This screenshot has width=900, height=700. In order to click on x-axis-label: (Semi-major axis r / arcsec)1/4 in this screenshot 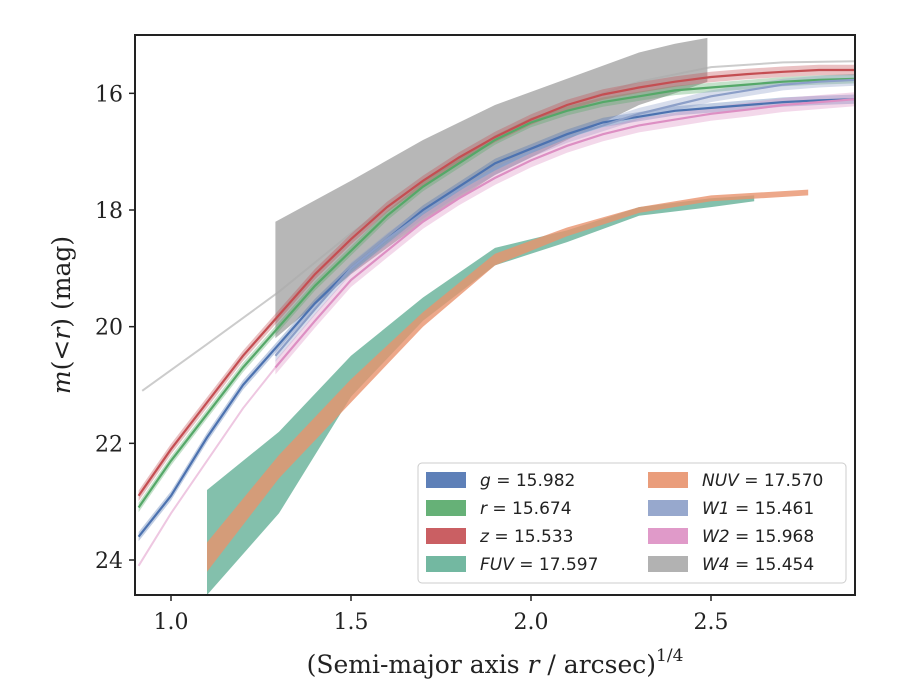, I will do `click(495, 662)`.